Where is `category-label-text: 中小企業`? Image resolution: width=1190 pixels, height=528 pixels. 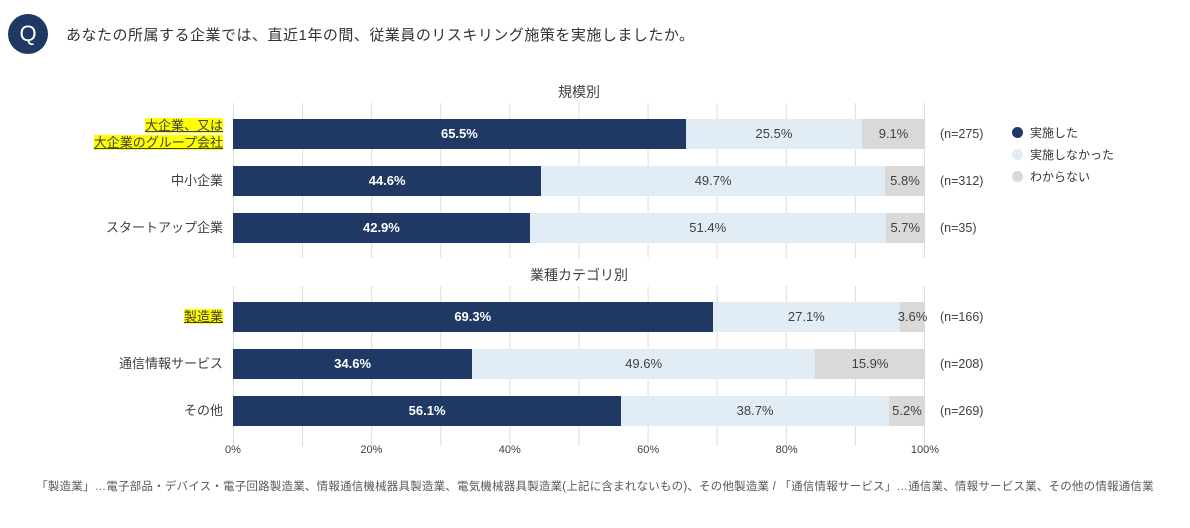
category-label-text: 中小企業 is located at coordinates (196, 180).